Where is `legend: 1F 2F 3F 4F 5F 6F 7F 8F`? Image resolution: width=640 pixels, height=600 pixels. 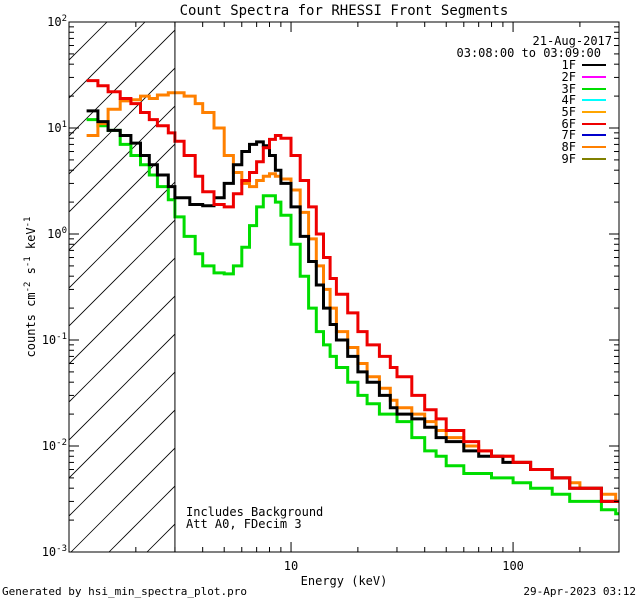
legend: 1F 2F 3F 4F 5F 6F 7F 8F is located at coordinates (584, 112).